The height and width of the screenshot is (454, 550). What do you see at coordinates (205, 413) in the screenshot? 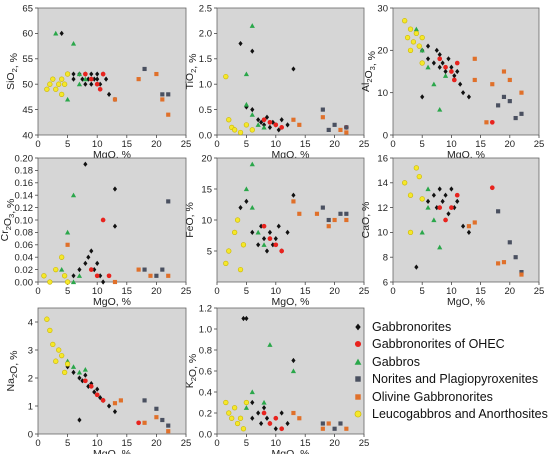
I see `y-tick-label: 0.2` at bounding box center [205, 413].